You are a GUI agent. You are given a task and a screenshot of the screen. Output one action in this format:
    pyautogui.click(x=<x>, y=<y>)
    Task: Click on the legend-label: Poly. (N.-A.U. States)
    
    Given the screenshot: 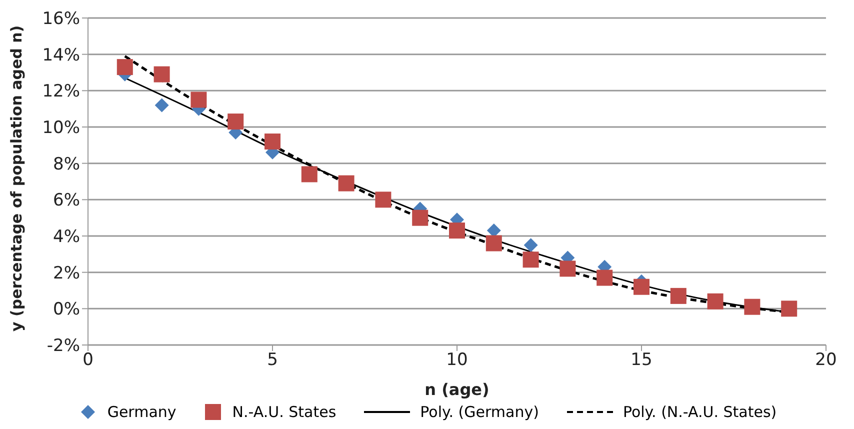 What is the action you would take?
    pyautogui.click(x=699, y=412)
    